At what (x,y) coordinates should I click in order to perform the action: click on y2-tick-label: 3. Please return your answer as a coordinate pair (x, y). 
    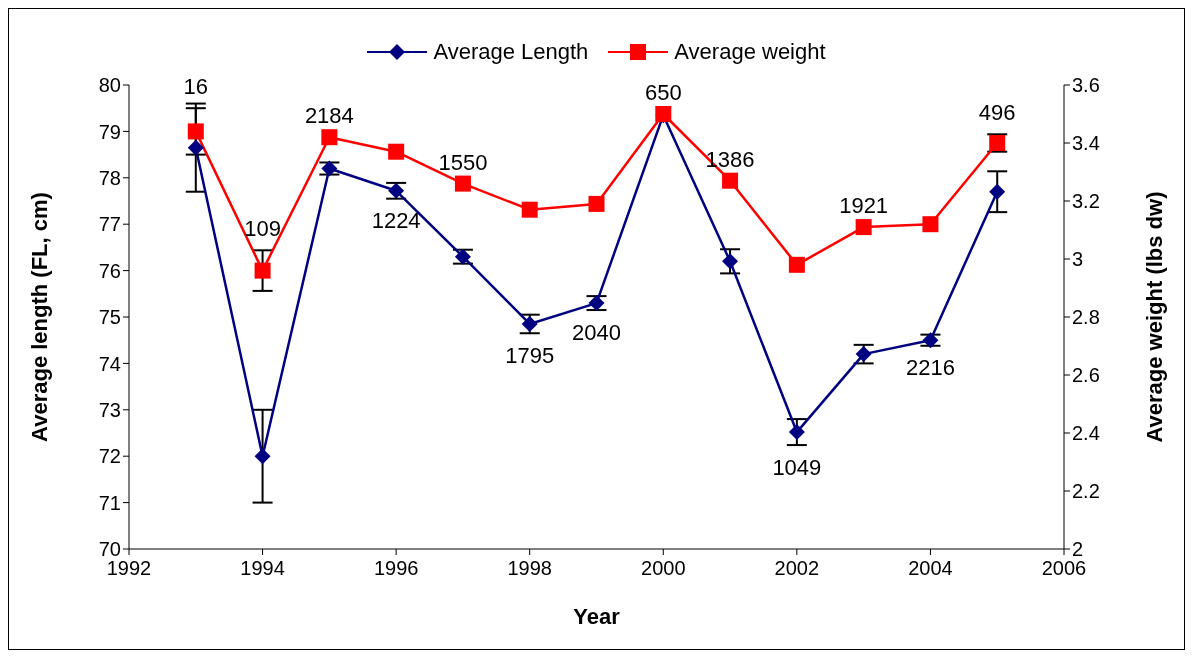
    Looking at the image, I should click on (1078, 259).